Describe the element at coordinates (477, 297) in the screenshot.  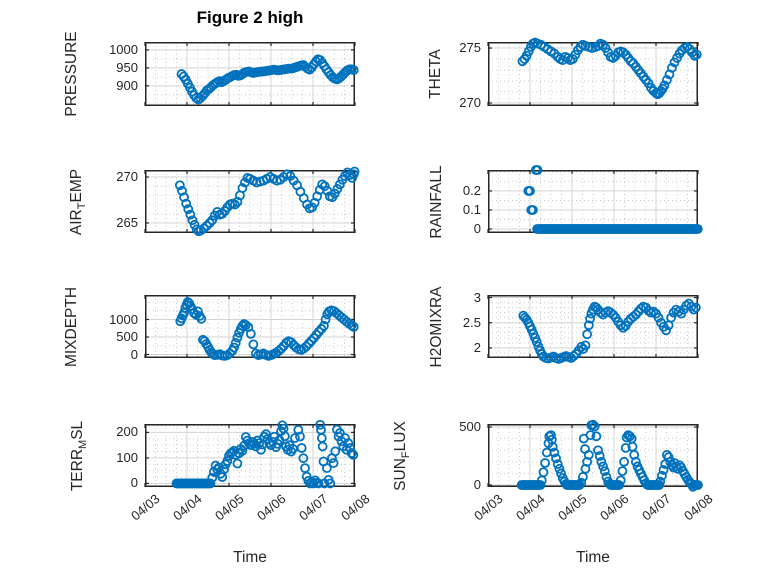
I see `y-tick-label: 3` at that location.